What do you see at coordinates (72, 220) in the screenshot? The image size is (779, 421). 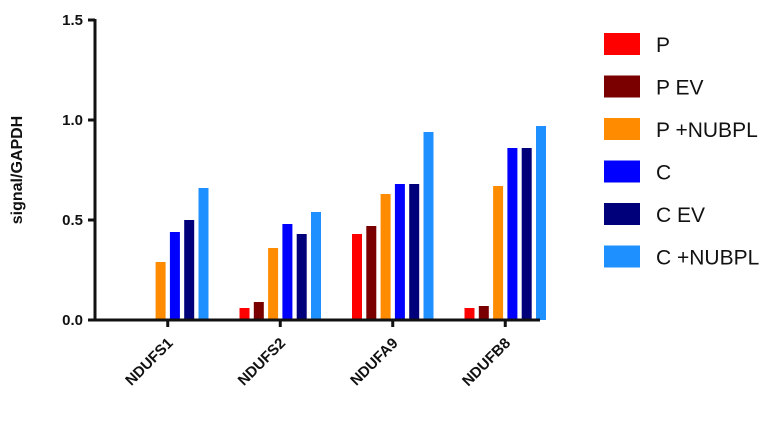 I see `y-tick-label: 0.5` at bounding box center [72, 220].